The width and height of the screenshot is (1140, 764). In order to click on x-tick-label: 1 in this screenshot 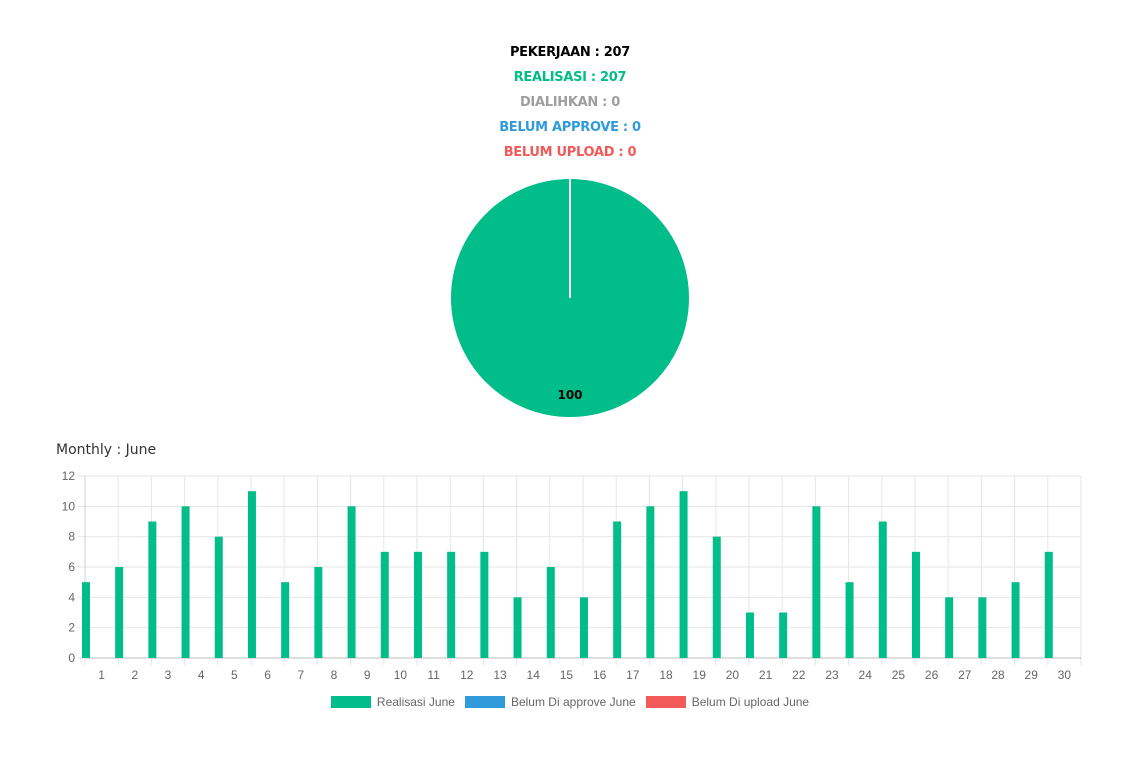, I will do `click(101, 675)`.